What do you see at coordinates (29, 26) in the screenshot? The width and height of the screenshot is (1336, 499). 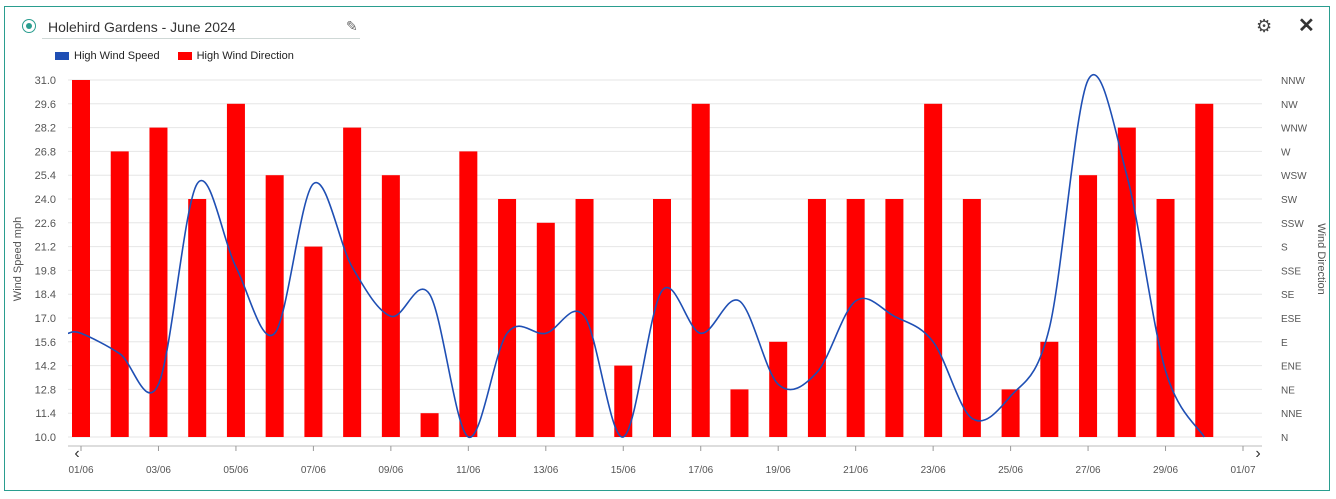 I see `radio-icon` at bounding box center [29, 26].